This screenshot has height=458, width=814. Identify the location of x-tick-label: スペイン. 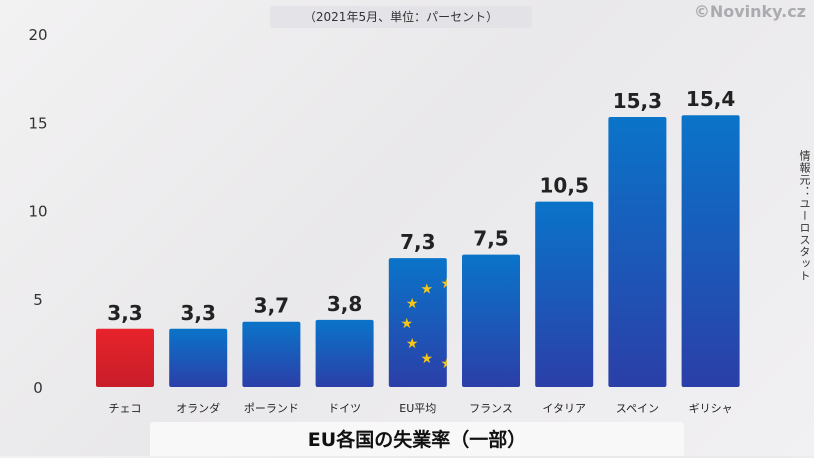
(637, 408).